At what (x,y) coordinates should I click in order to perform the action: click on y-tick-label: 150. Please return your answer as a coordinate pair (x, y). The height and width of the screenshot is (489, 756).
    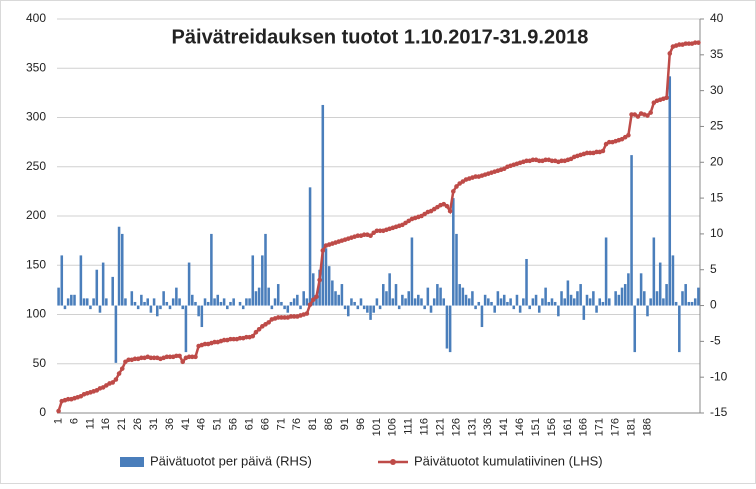
    Looking at the image, I should click on (36, 264).